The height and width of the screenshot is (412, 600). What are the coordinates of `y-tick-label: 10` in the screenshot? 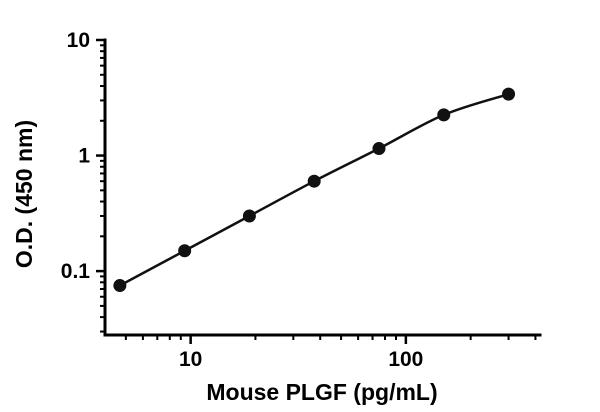 It's located at (78, 40).